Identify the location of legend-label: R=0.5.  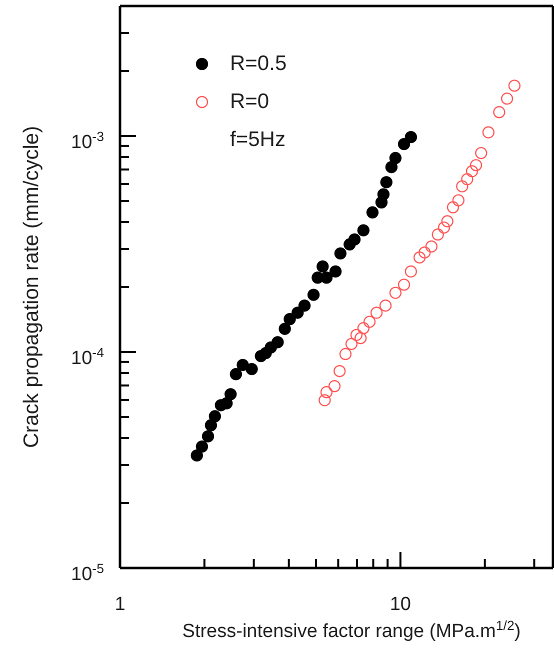
(258, 64).